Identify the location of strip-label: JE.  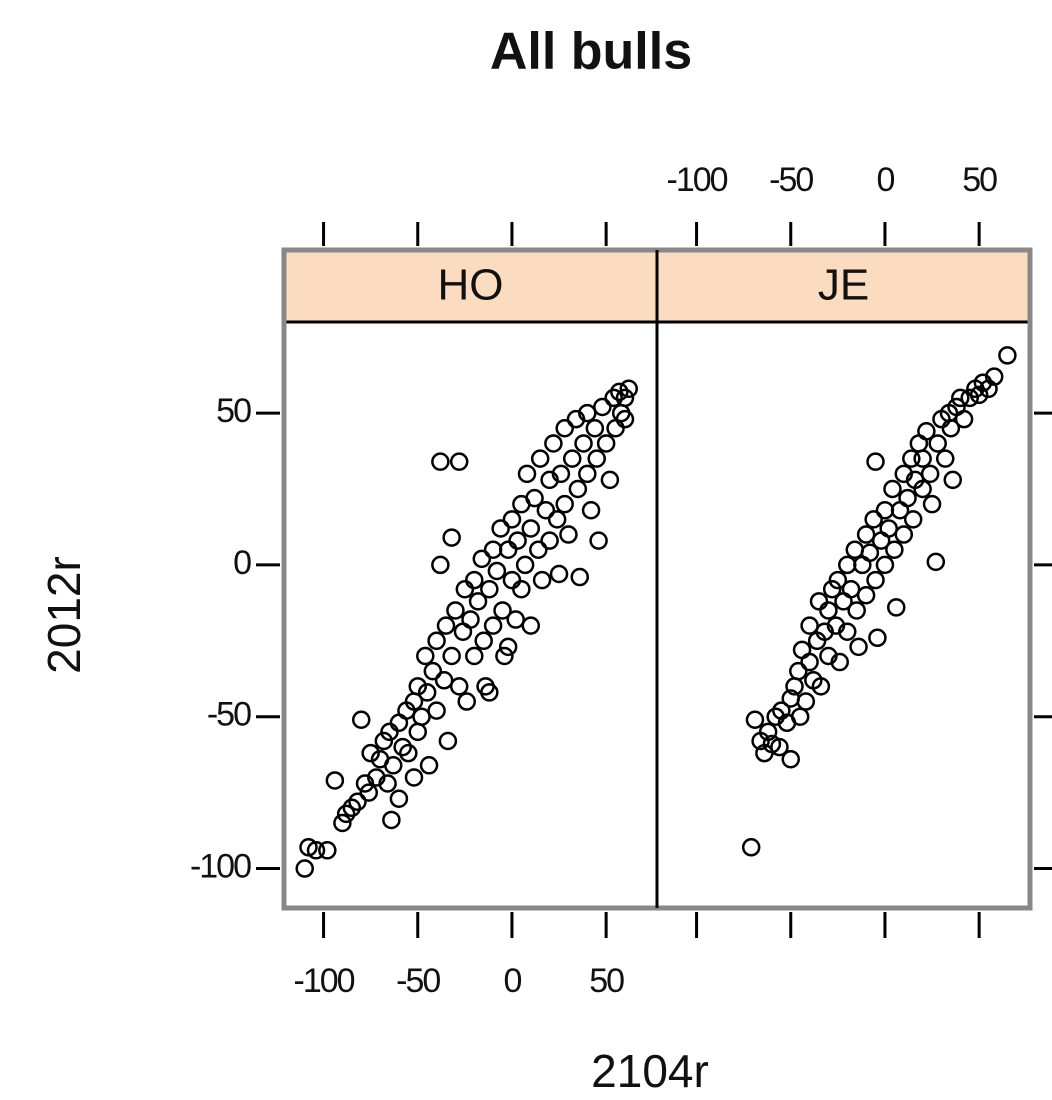
(843, 285).